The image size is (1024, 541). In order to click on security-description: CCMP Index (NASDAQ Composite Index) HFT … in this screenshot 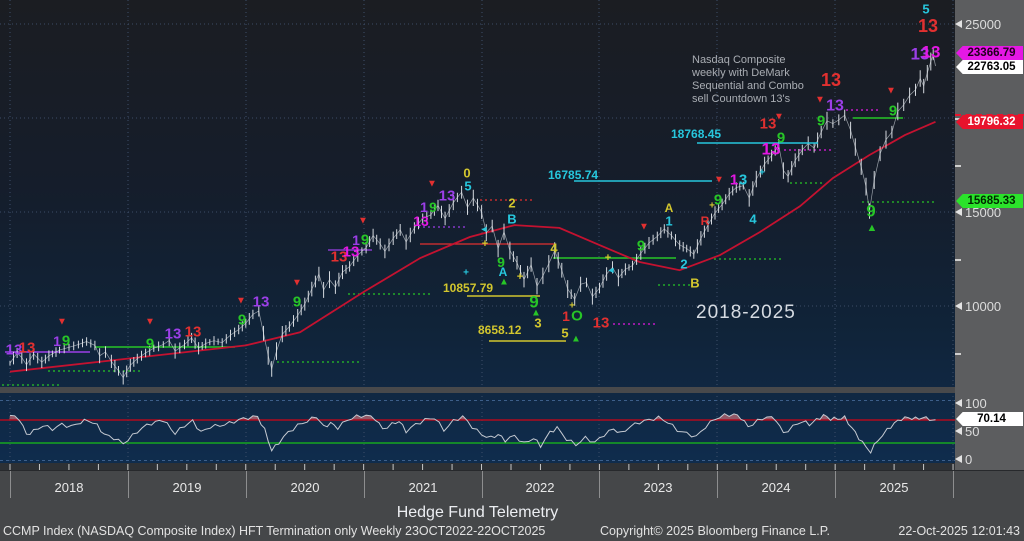, I will do `click(274, 531)`.